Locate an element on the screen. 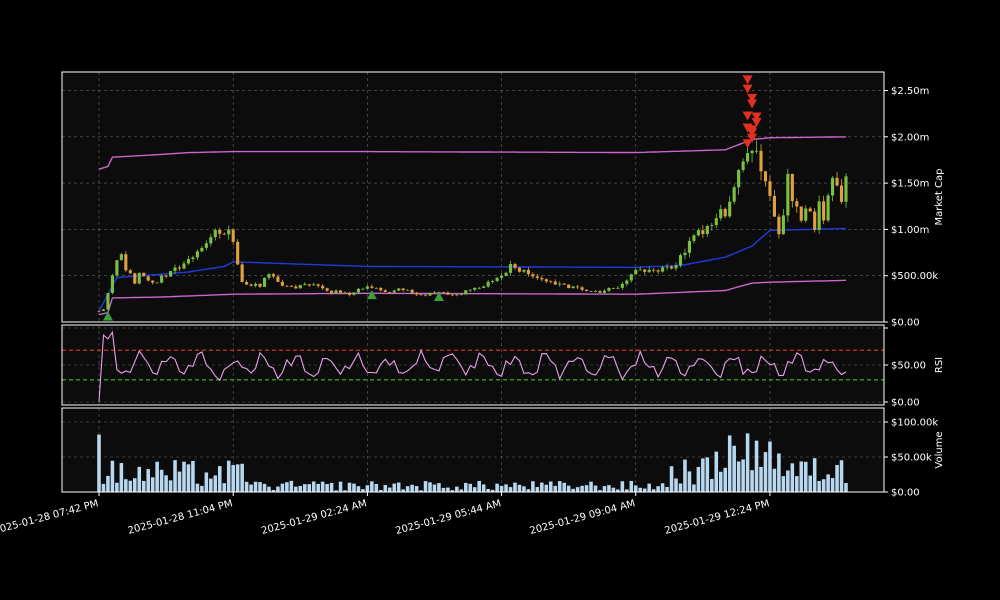 Image resolution: width=1000 pixels, height=600 pixels. rsi-panel: $0.00 $50.00 RSI is located at coordinates (503, 366).